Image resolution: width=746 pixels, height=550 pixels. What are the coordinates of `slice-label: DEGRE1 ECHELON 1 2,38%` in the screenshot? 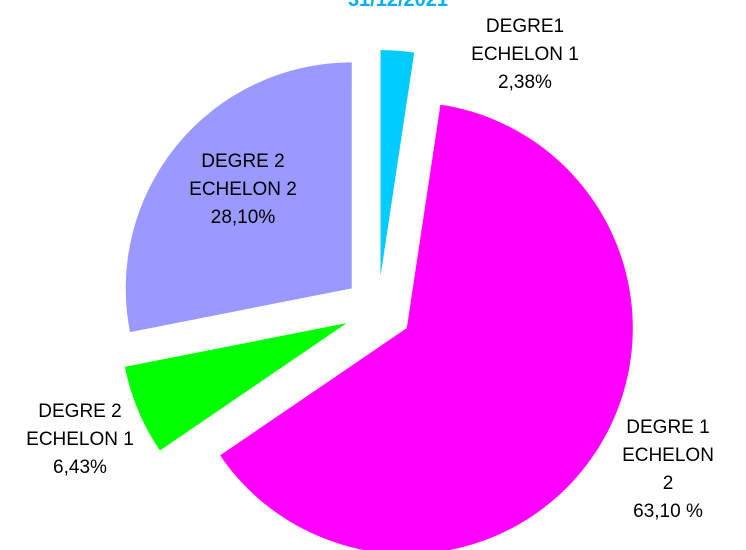 It's located at (525, 55).